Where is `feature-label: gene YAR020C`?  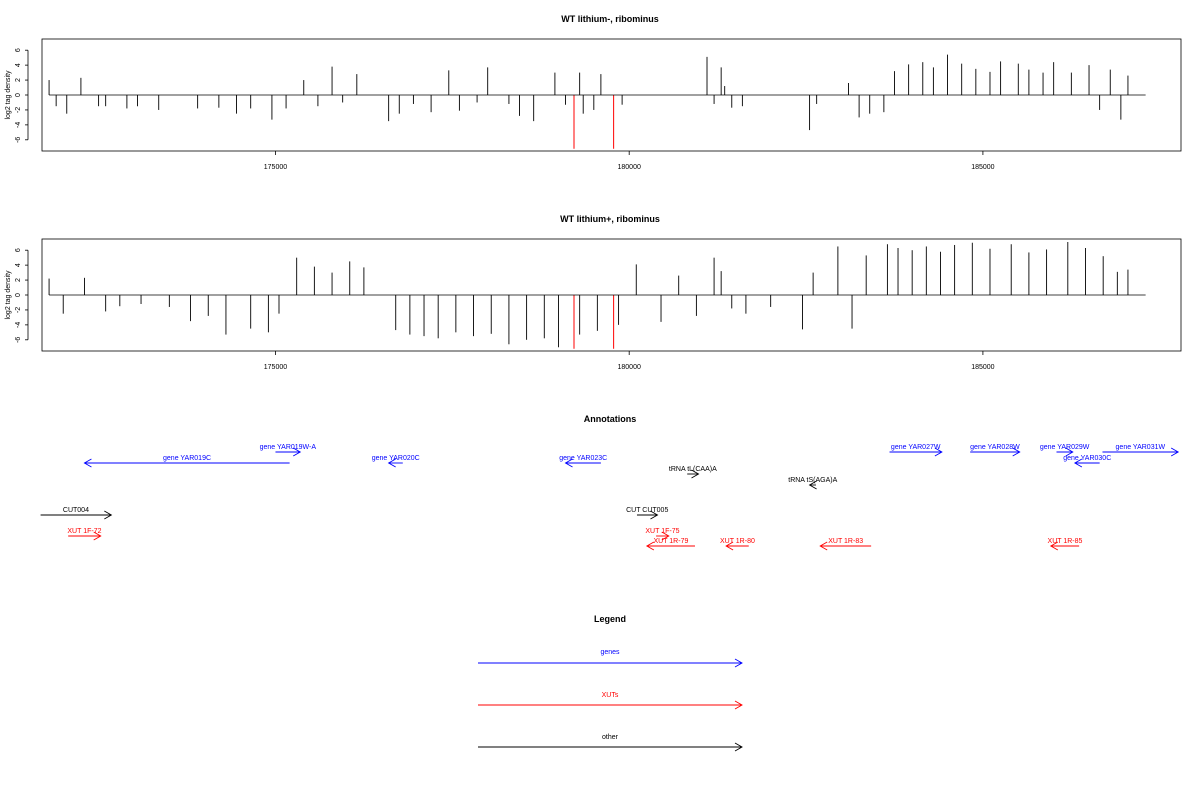
feature-label: gene YAR020C is located at coordinates (396, 458).